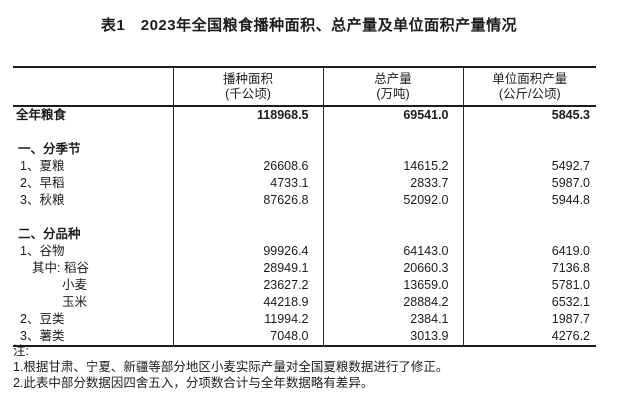  I want to click on row-label: 3、秋粮, so click(42, 200).